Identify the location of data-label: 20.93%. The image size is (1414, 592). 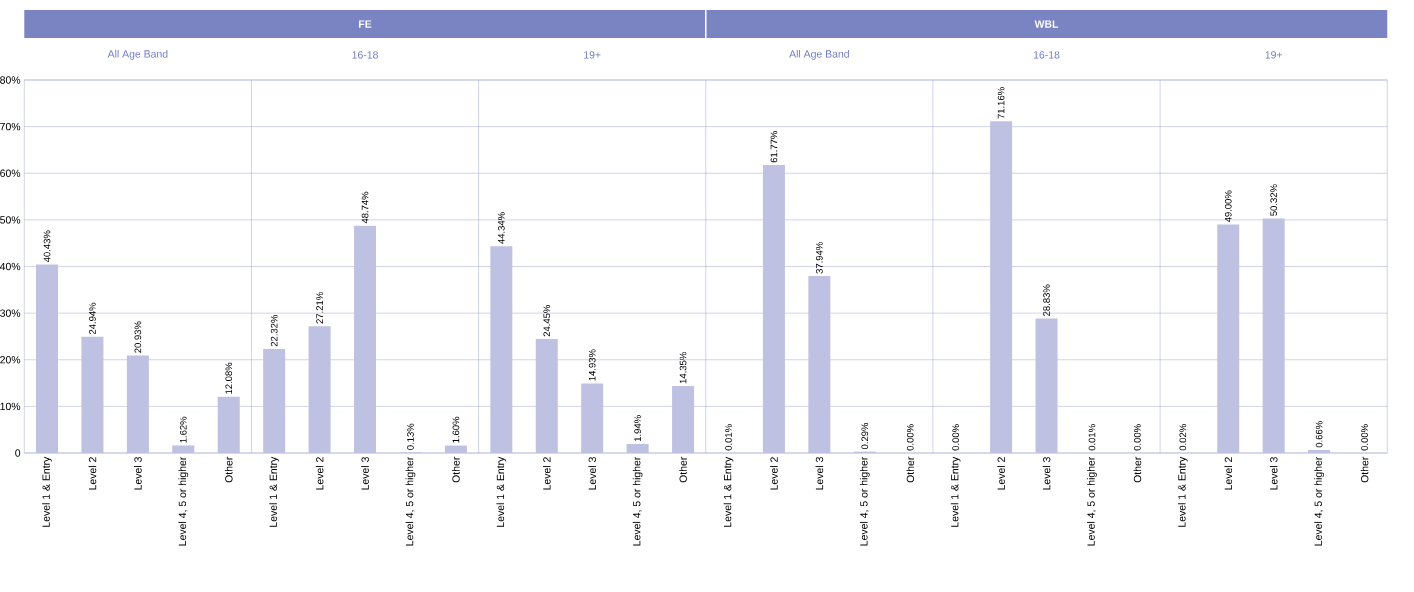
(138, 337).